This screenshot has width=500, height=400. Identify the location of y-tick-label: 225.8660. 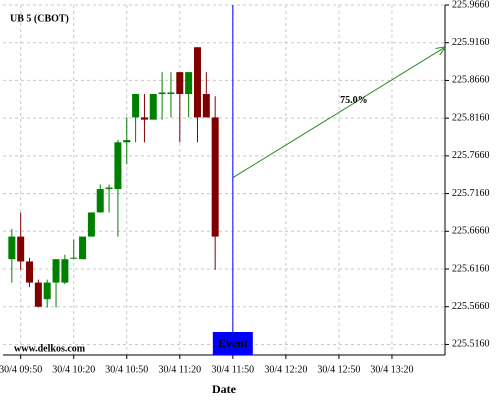
(471, 80).